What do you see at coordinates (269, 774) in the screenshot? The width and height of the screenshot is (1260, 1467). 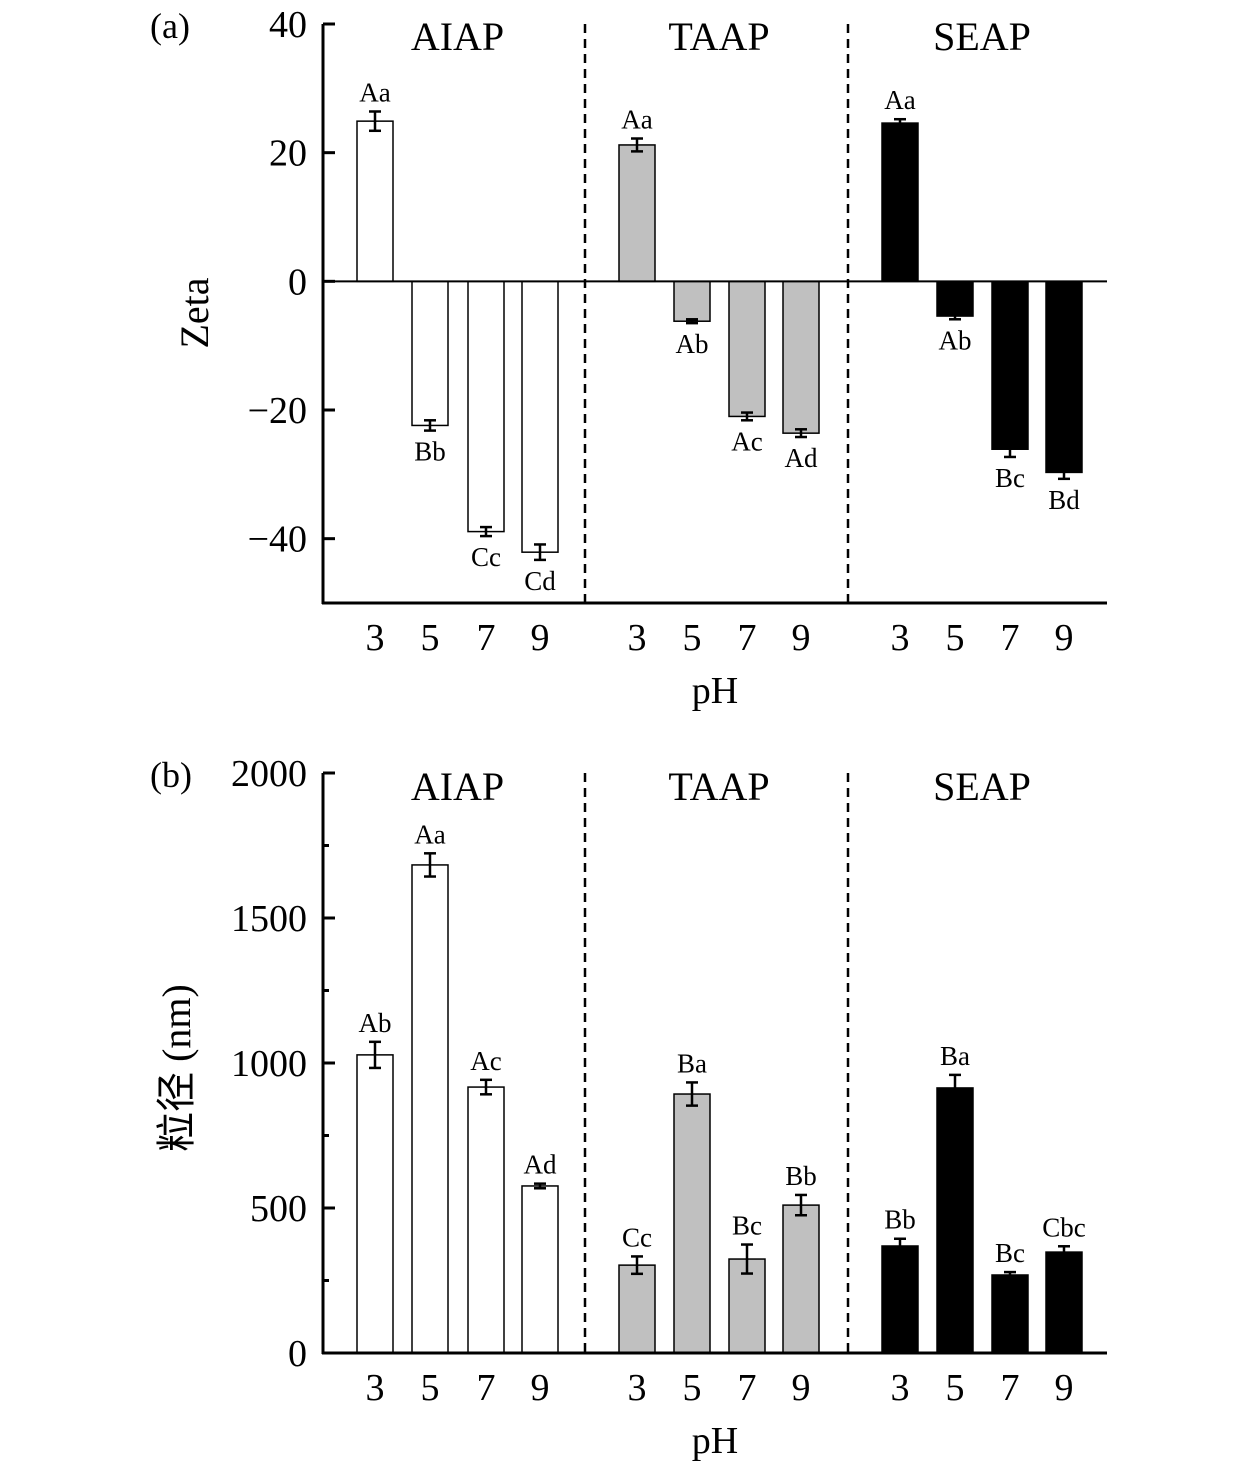 I see `y-tick-label: 2000` at bounding box center [269, 774].